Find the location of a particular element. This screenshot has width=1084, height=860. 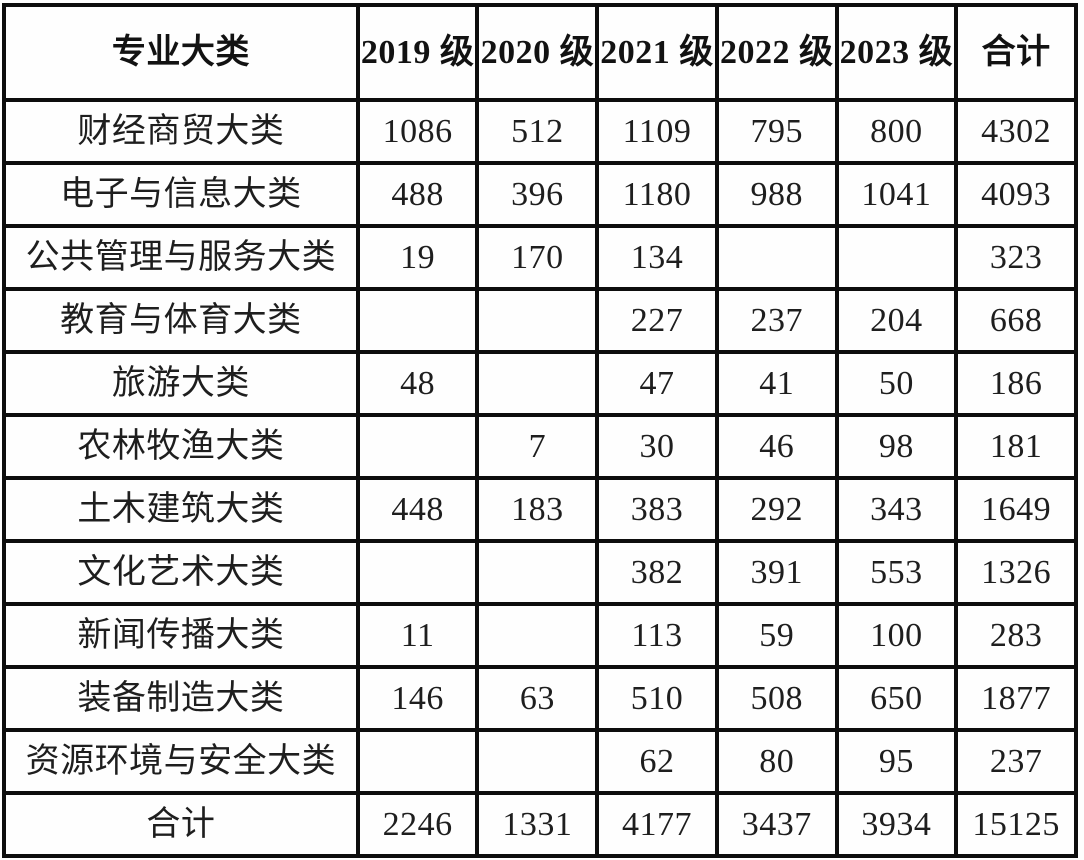

value-cell: 323 is located at coordinates (1016, 257).